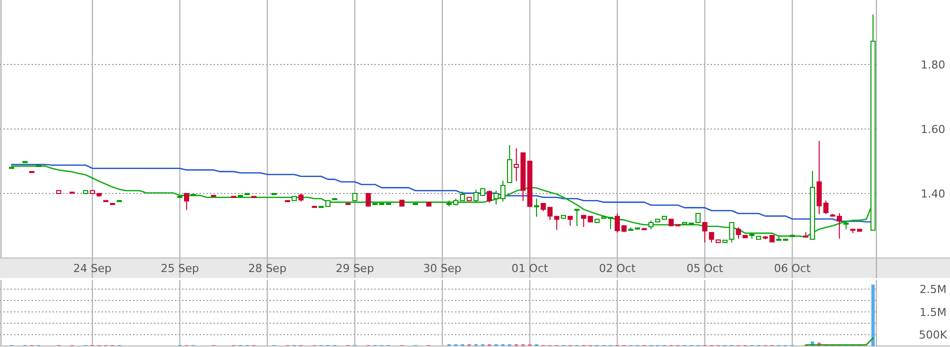 The height and width of the screenshot is (347, 950). I want to click on x-tick-label: 28 Sep, so click(267, 268).